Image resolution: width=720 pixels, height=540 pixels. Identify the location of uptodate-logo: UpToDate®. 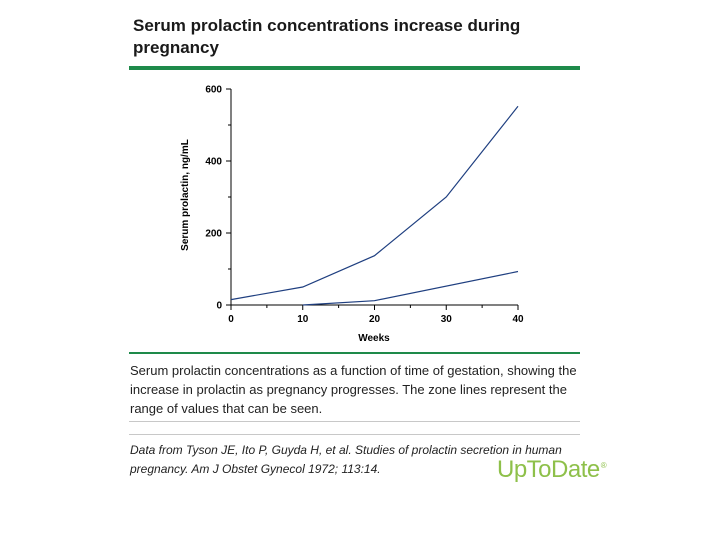
(552, 470).